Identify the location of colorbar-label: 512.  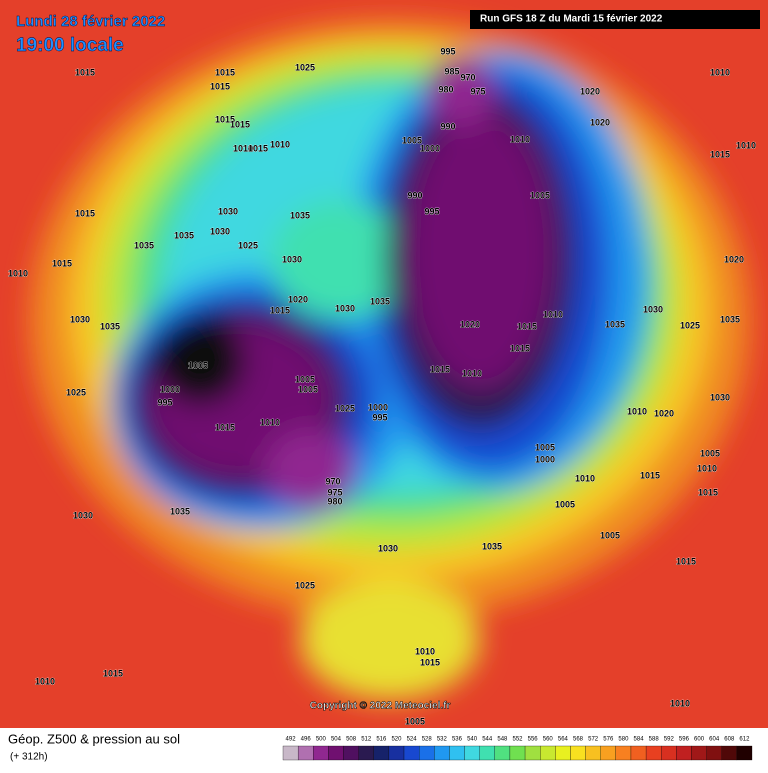
(366, 740).